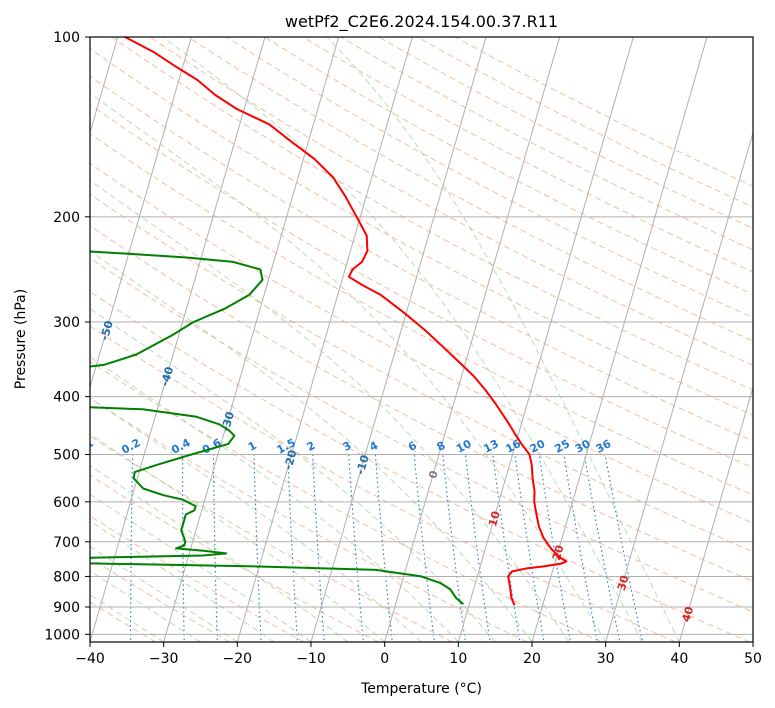  What do you see at coordinates (538, 446) in the screenshot?
I see `mixing-ratio-label: 20` at bounding box center [538, 446].